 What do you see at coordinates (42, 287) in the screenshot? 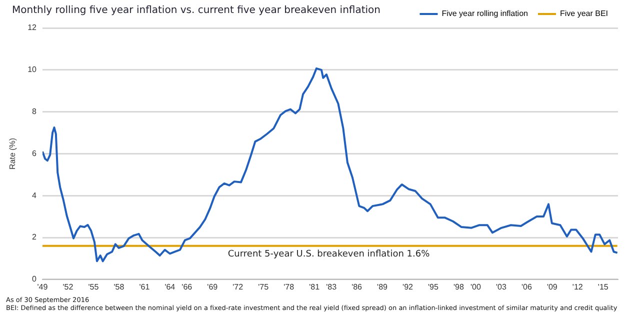
I see `x-tick-label: '49` at bounding box center [42, 287].